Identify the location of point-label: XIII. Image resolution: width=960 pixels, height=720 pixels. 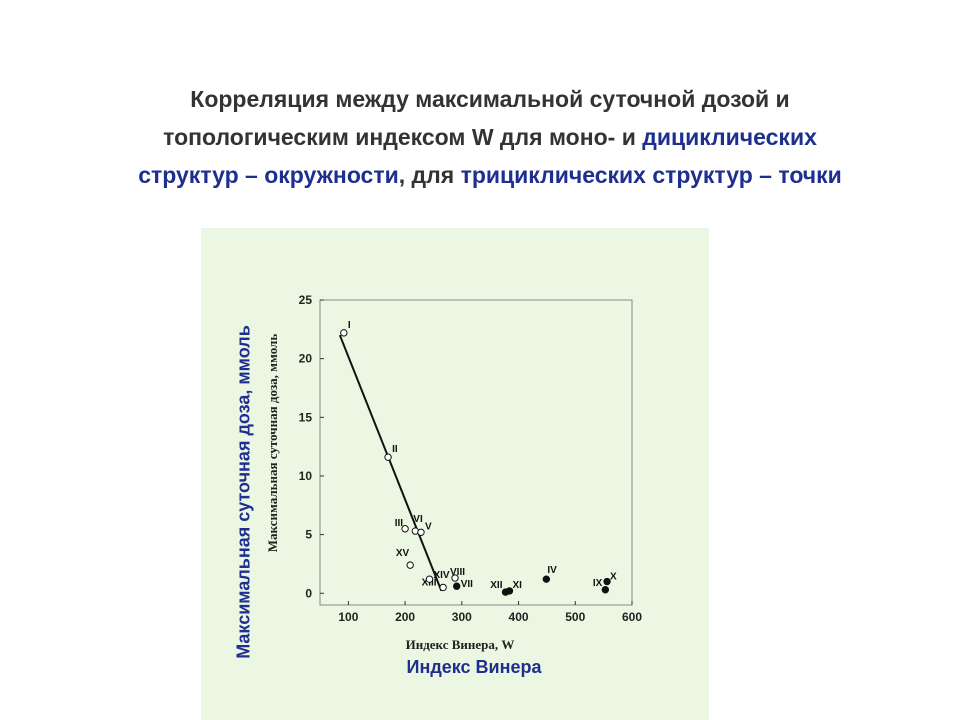
(429, 582).